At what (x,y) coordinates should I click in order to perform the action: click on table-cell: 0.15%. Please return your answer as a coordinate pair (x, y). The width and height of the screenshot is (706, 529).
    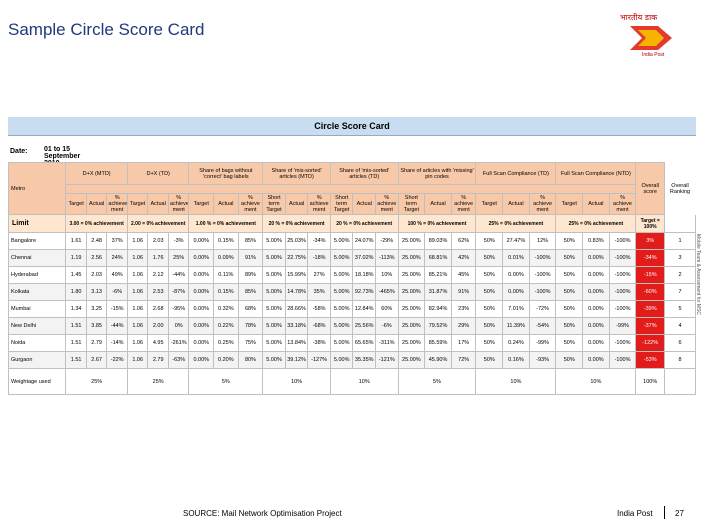
    Looking at the image, I should click on (226, 292).